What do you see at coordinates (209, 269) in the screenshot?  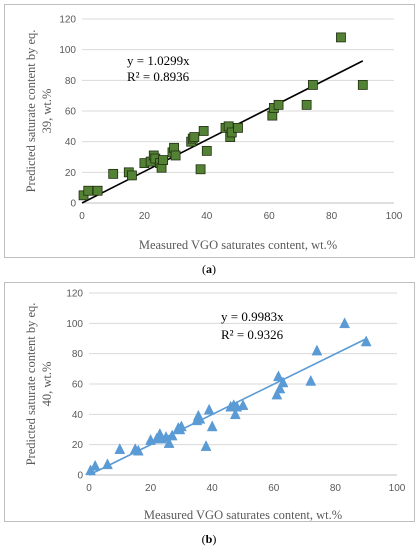 I see `caption-a: (a)` at bounding box center [209, 269].